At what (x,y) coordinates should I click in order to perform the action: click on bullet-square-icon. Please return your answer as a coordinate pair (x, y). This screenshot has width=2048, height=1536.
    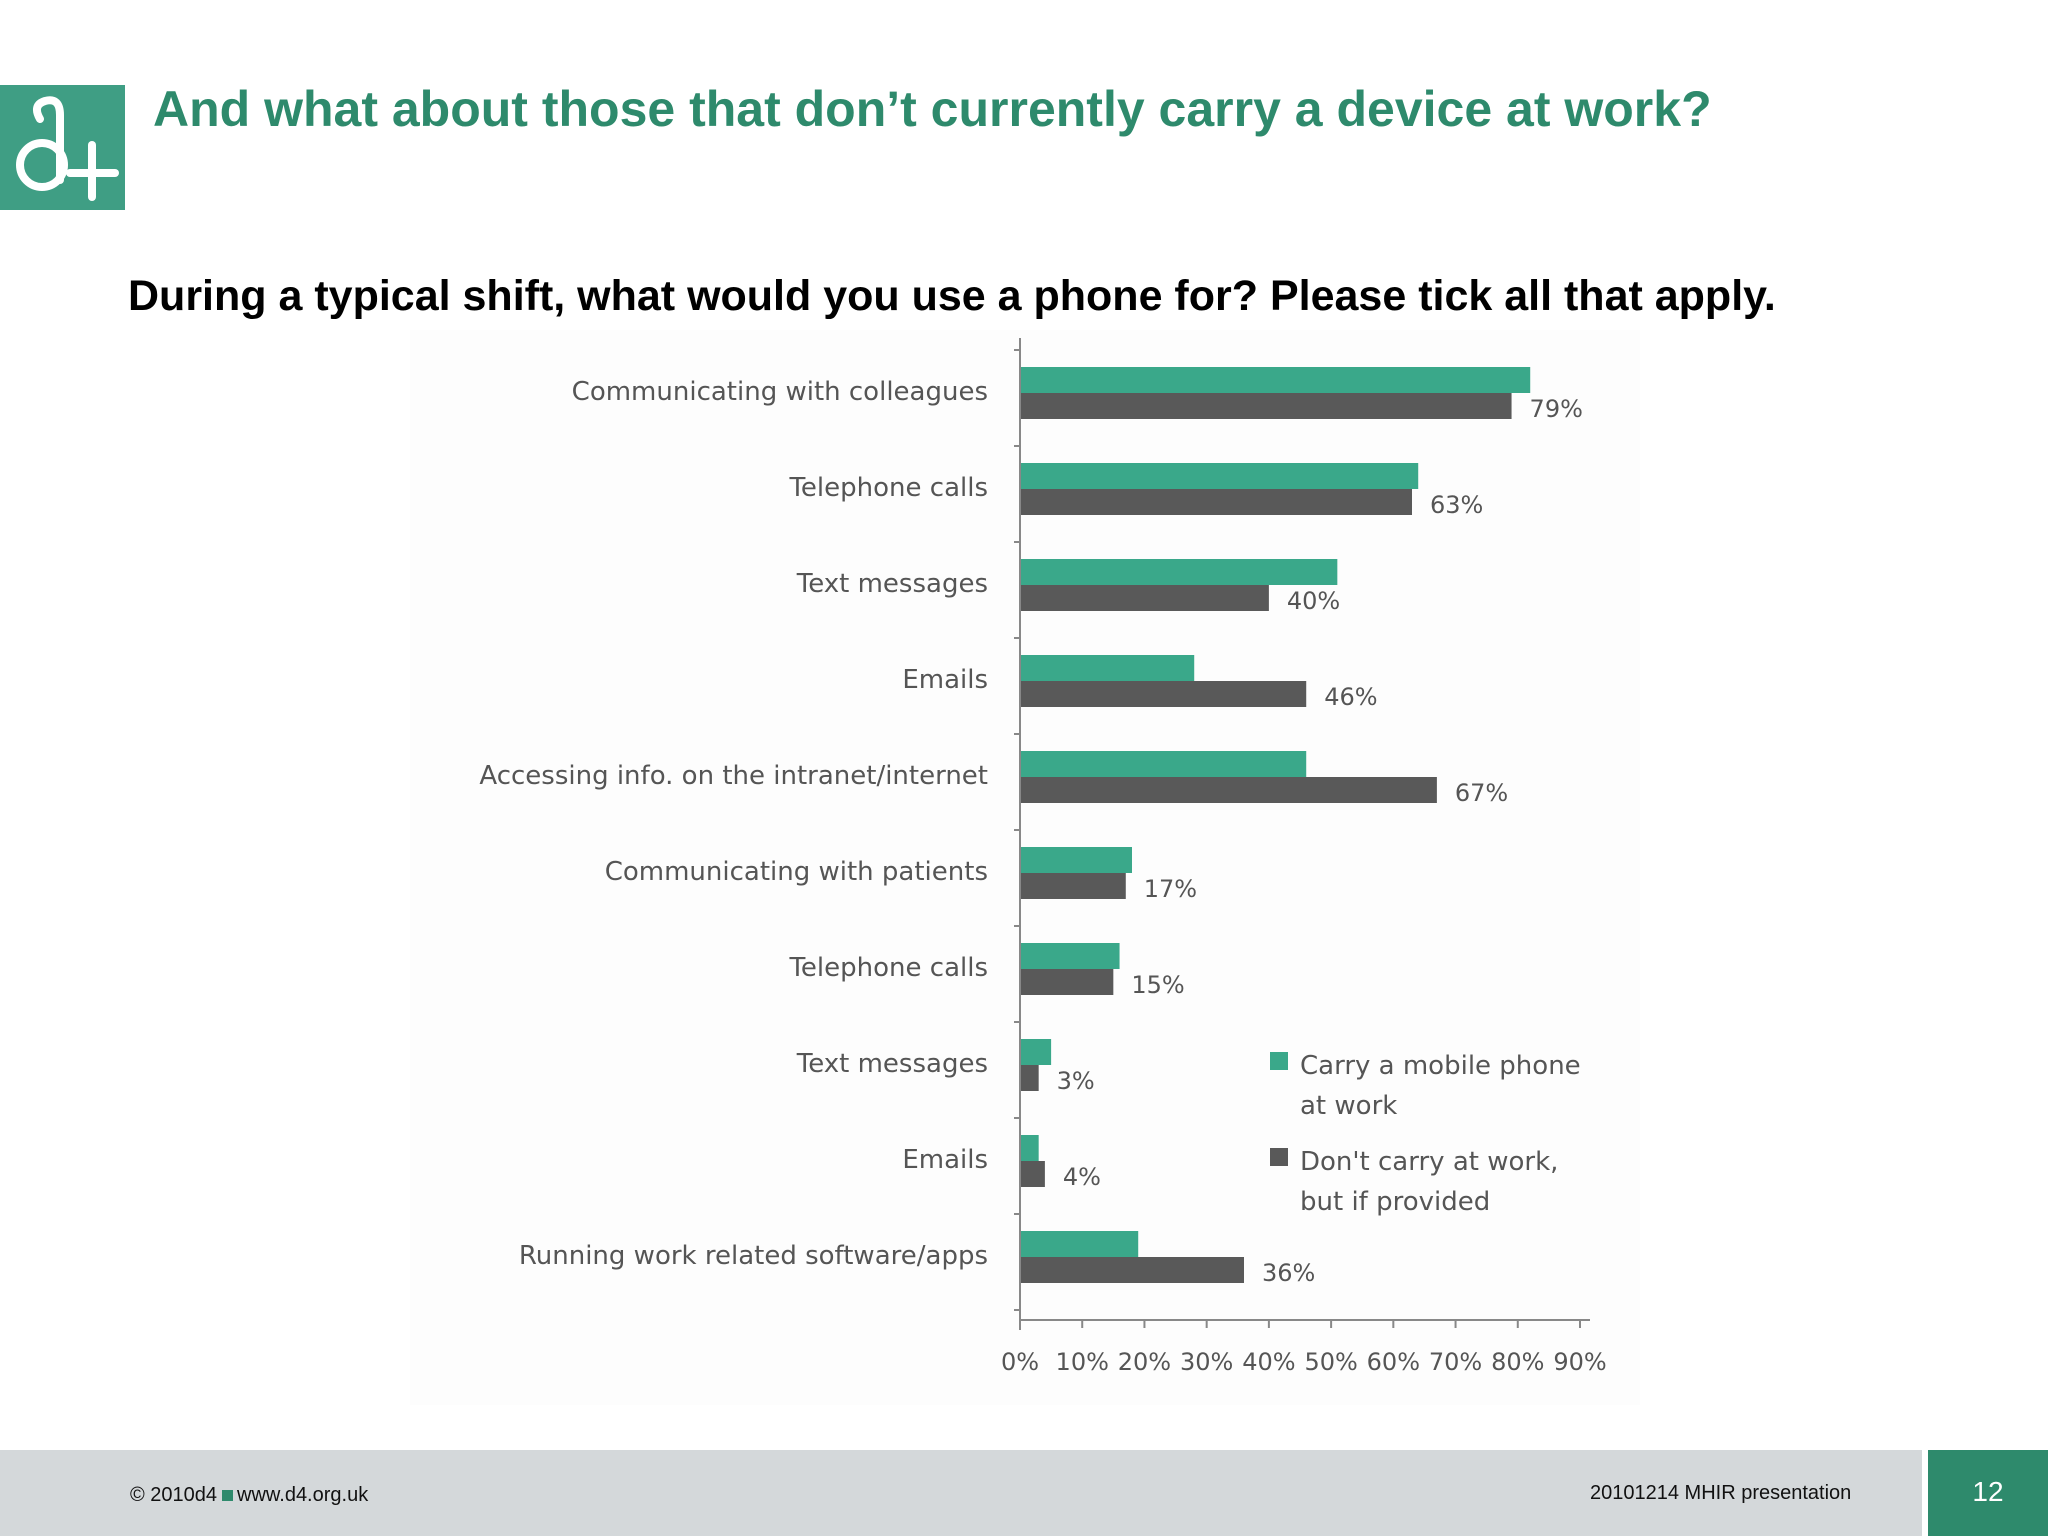
    Looking at the image, I should click on (228, 1495).